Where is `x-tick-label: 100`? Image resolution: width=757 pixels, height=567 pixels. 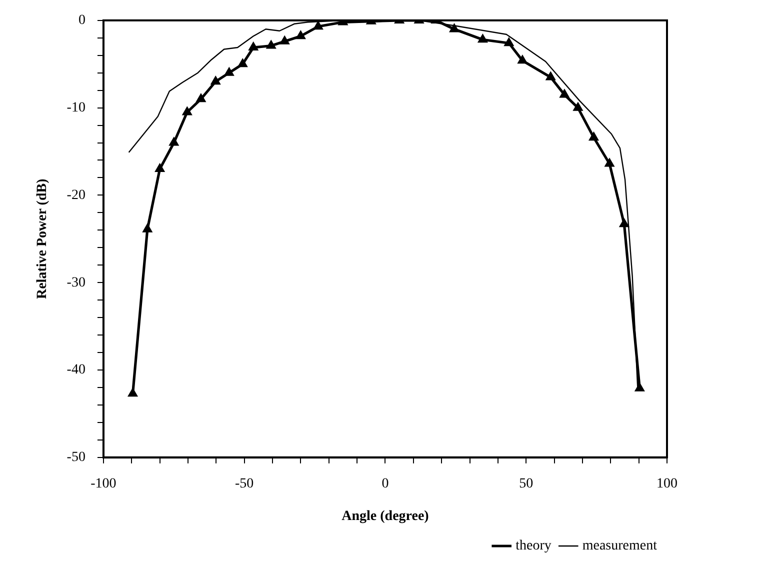
x-tick-label: 100 is located at coordinates (667, 484).